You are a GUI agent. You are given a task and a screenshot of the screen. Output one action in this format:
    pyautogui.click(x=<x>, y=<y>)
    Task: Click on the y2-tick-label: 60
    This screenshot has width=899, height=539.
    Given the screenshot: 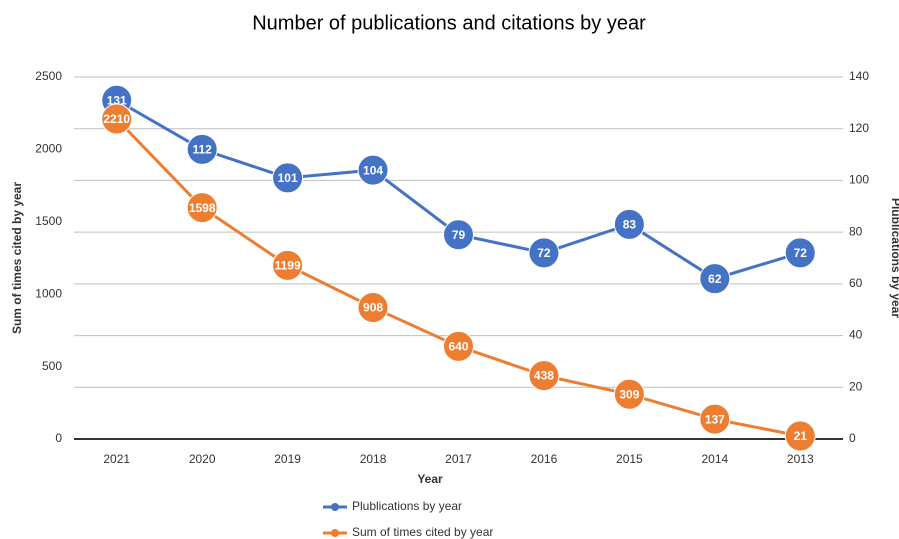 What is the action you would take?
    pyautogui.click(x=856, y=283)
    